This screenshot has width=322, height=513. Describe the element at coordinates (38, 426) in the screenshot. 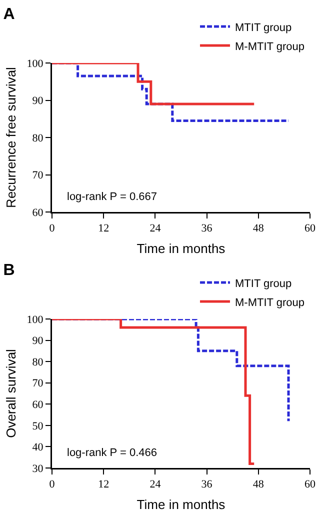

I see `y-tick-label: 50` at that location.